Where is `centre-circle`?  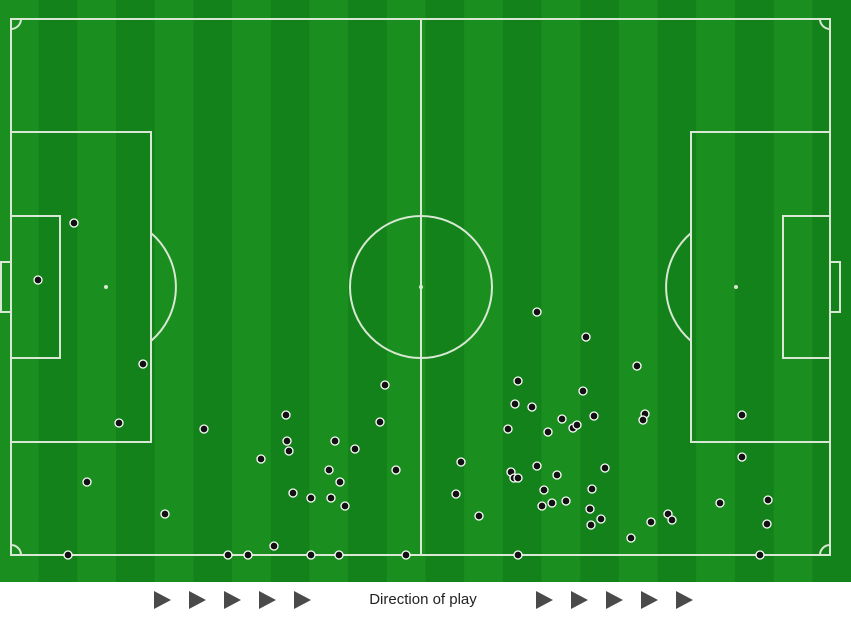
centre-circle is located at coordinates (421, 287).